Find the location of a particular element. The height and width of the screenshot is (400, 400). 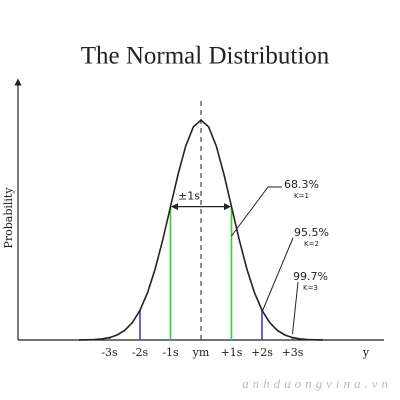

x-tick-label: +3s is located at coordinates (293, 352).